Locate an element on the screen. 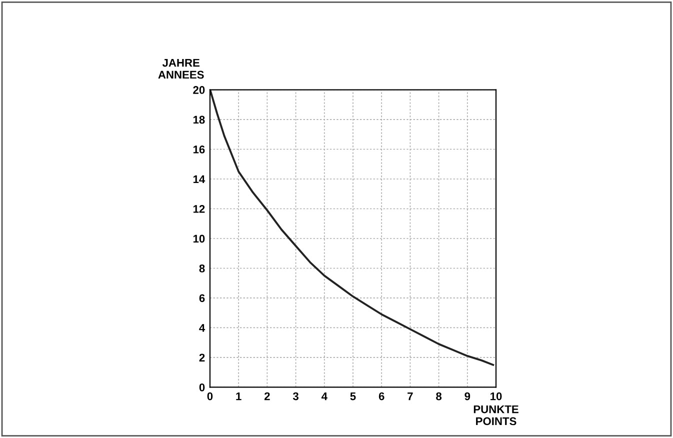 The height and width of the screenshot is (438, 673). x-tick-label: 3 is located at coordinates (295, 396).